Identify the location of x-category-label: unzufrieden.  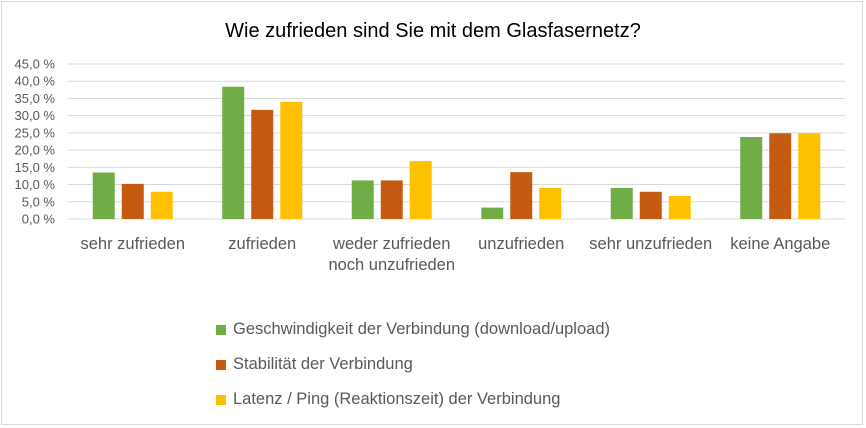
(521, 244).